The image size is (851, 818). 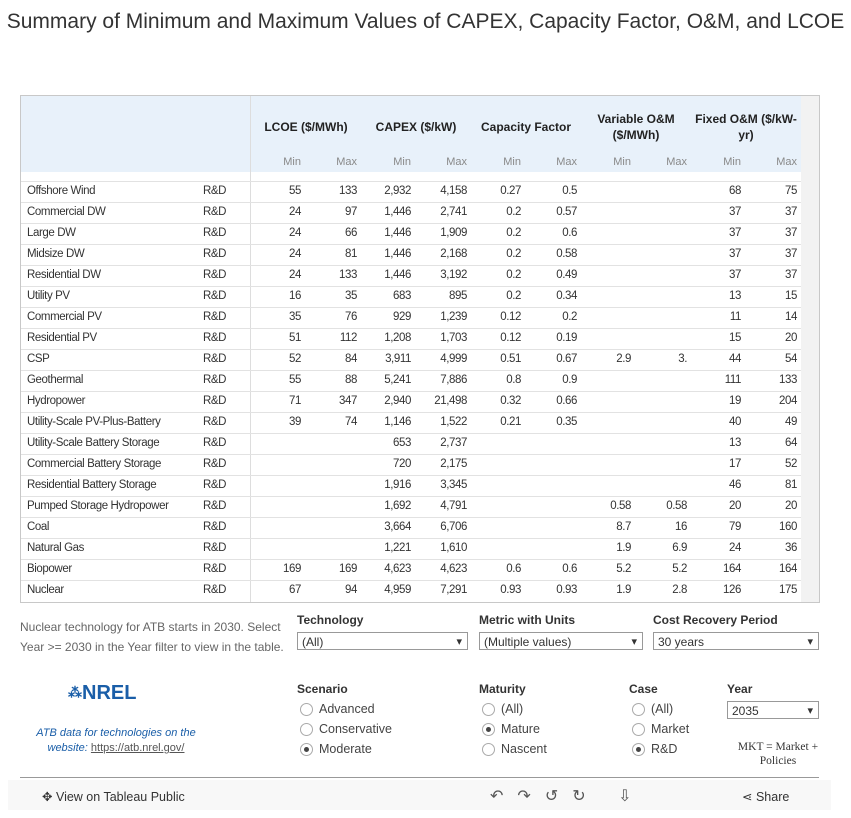 What do you see at coordinates (306, 127) in the screenshot?
I see `column-header: LCOE ($/MWh)` at bounding box center [306, 127].